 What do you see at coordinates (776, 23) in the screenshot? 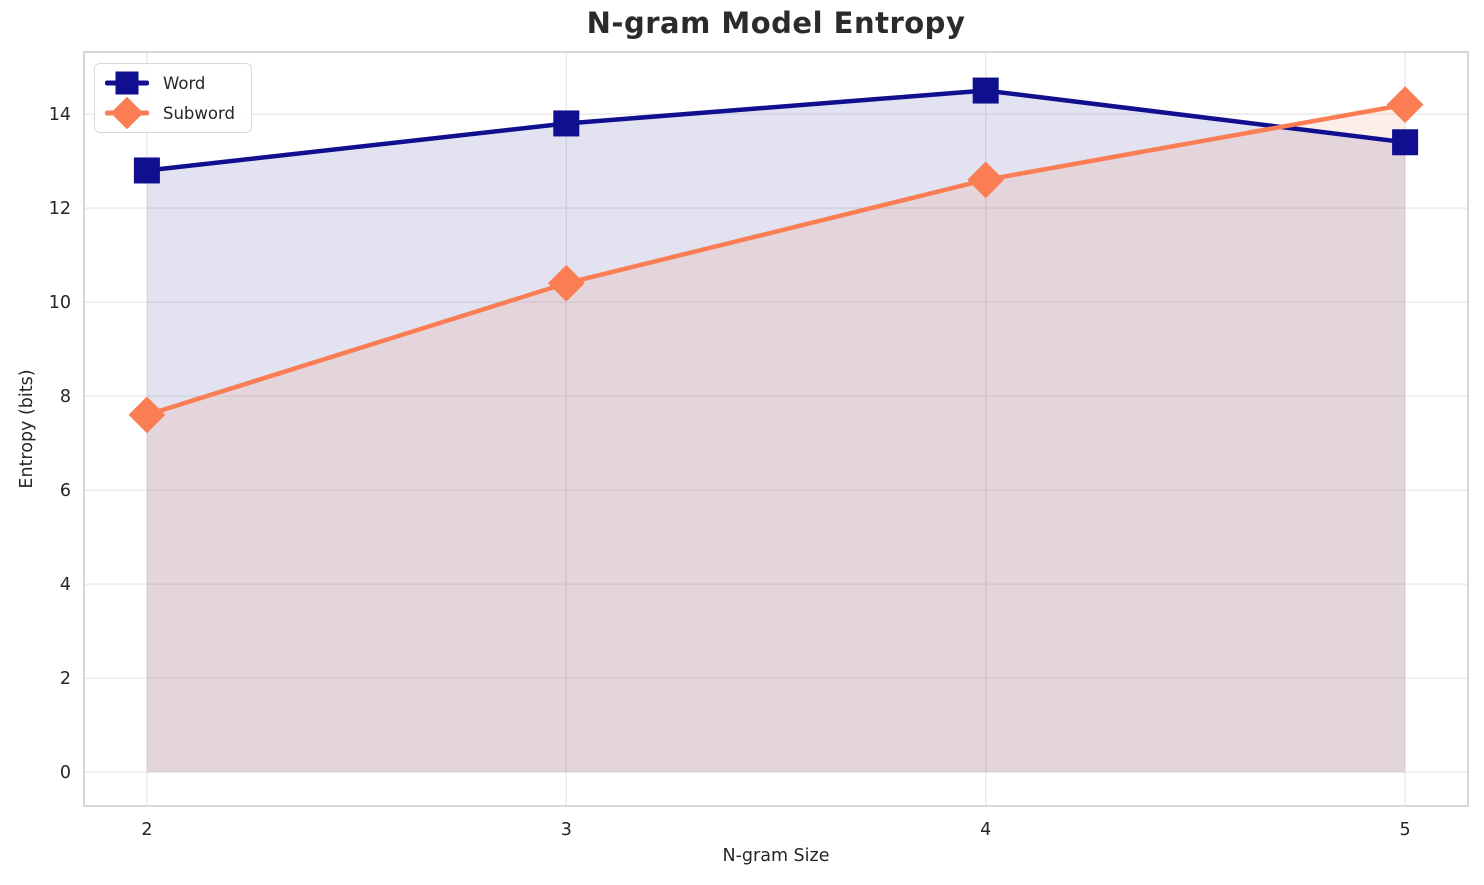
I see `chart-title: N-gram Model Entropy` at bounding box center [776, 23].